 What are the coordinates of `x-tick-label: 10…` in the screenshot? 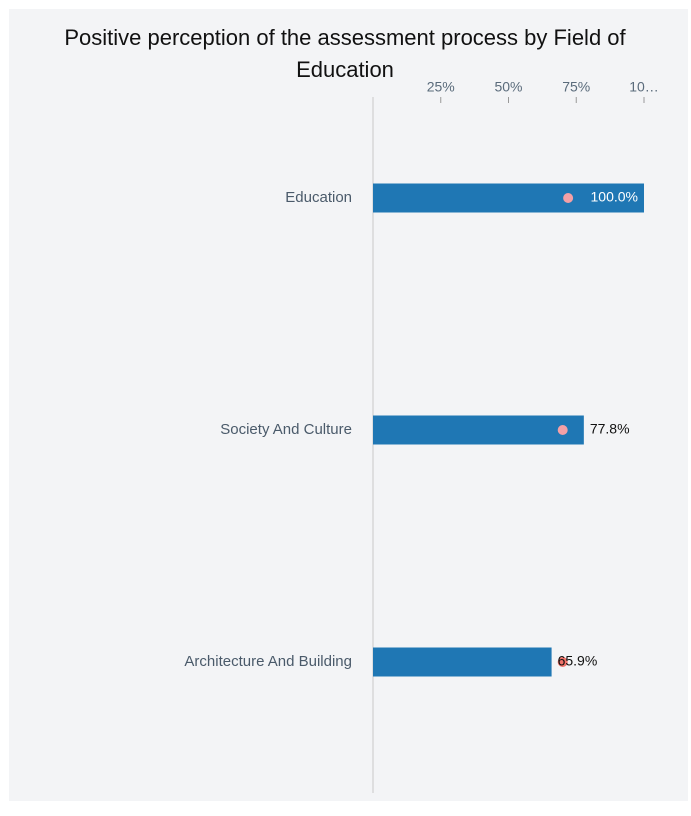 It's located at (644, 87).